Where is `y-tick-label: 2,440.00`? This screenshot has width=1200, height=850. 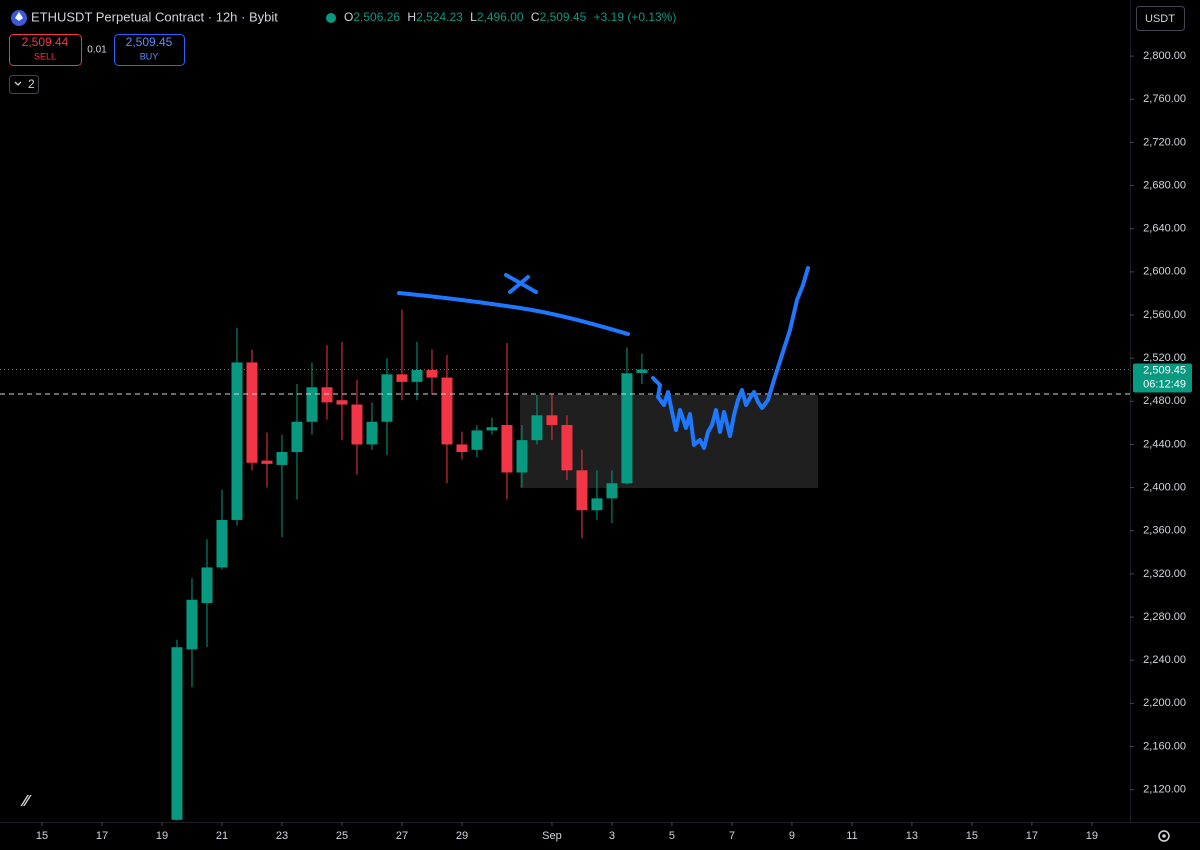 y-tick-label: 2,440.00 is located at coordinates (1164, 444).